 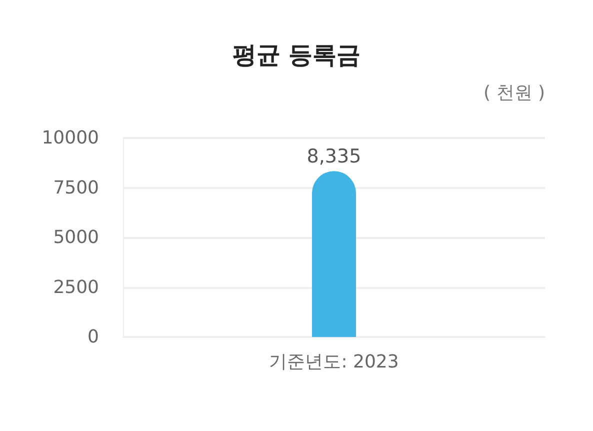 What do you see at coordinates (334, 362) in the screenshot?
I see `x-tick-label: 기준년도: 2023` at bounding box center [334, 362].